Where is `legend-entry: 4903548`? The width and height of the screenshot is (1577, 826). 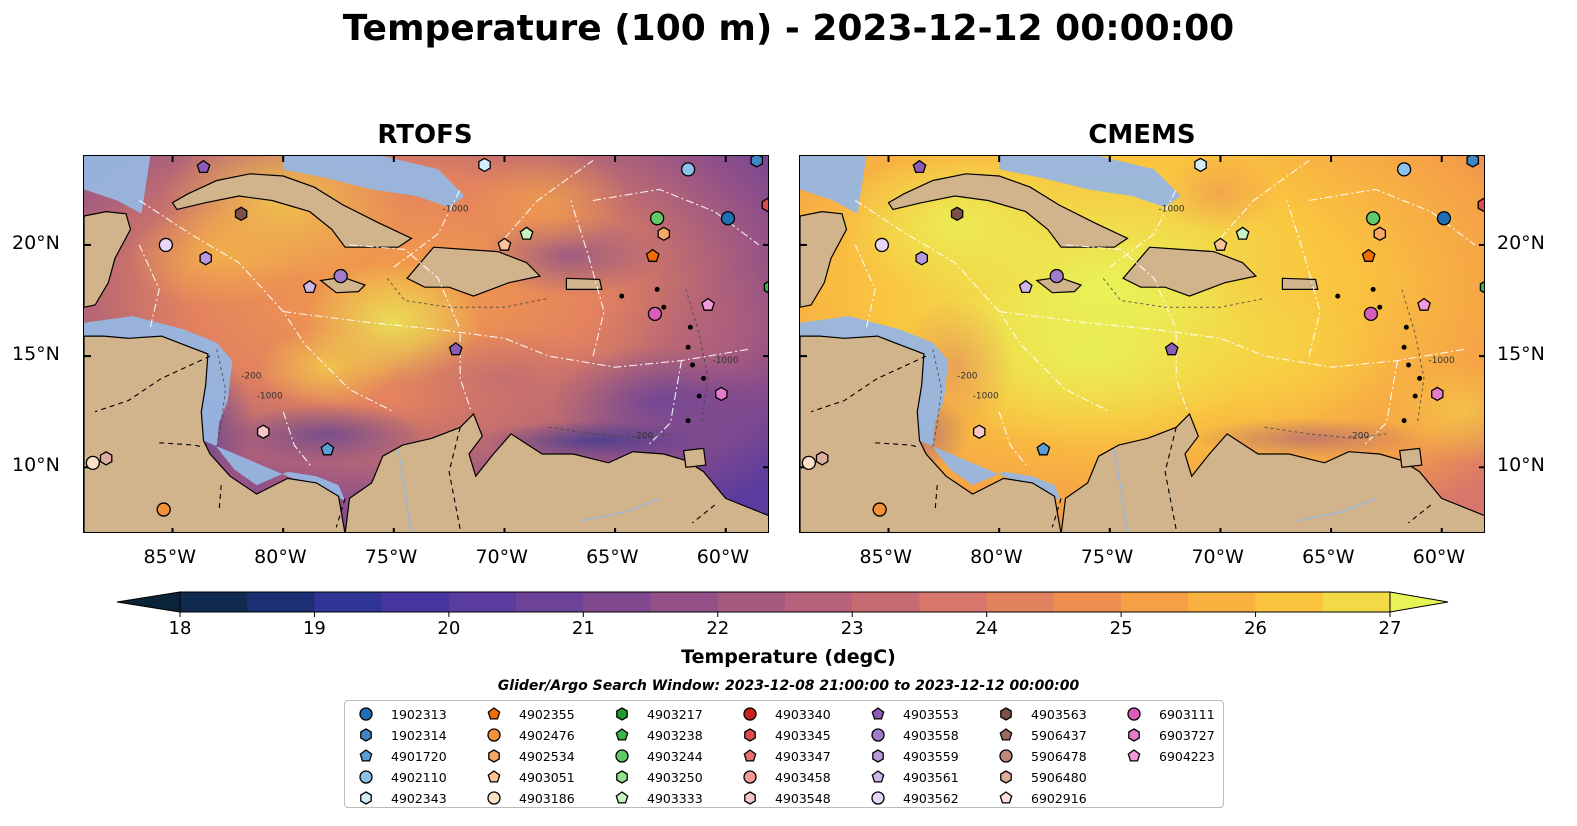
legend-entry: 4903548 is located at coordinates (785, 798).